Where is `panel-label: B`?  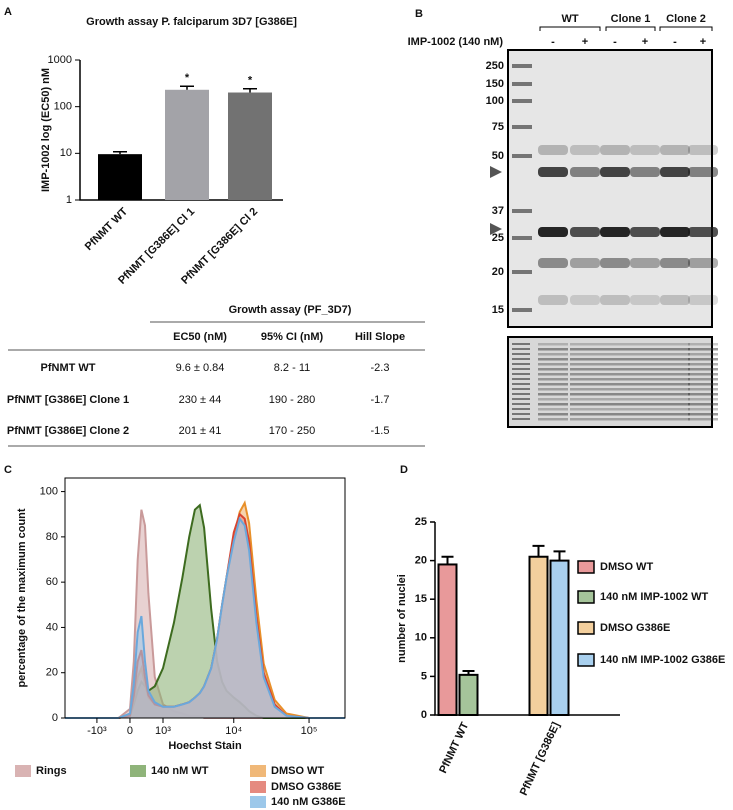 panel-label: B is located at coordinates (419, 14).